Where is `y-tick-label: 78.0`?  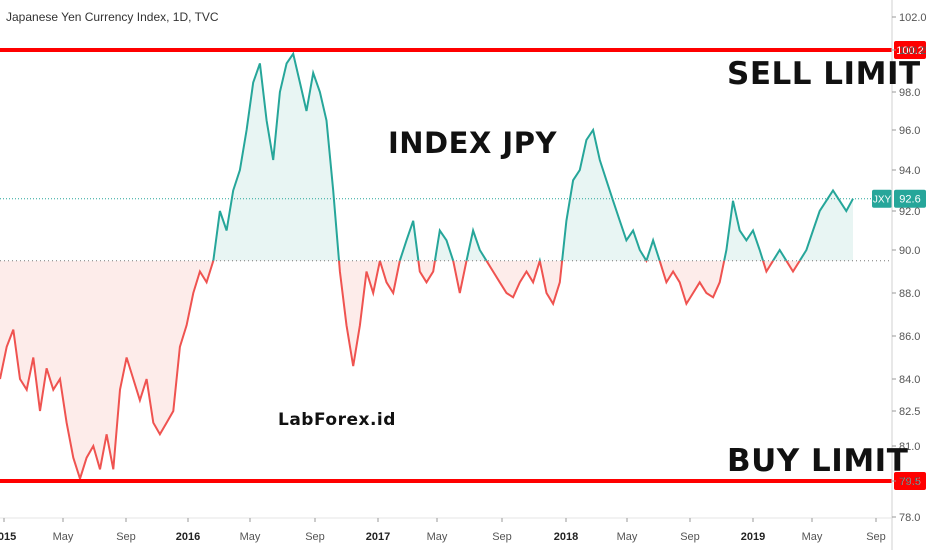 y-tick-label: 78.0 is located at coordinates (909, 518).